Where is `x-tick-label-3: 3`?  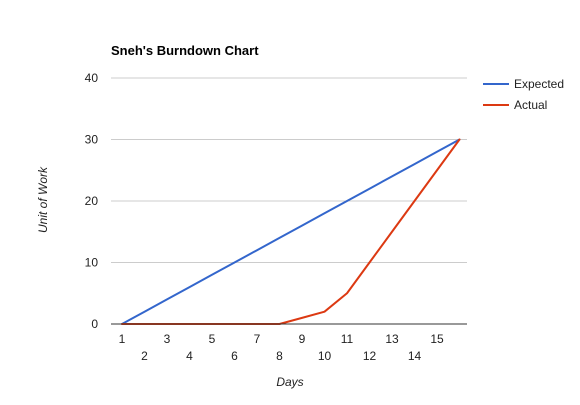
x-tick-label-3: 3 is located at coordinates (167, 339).